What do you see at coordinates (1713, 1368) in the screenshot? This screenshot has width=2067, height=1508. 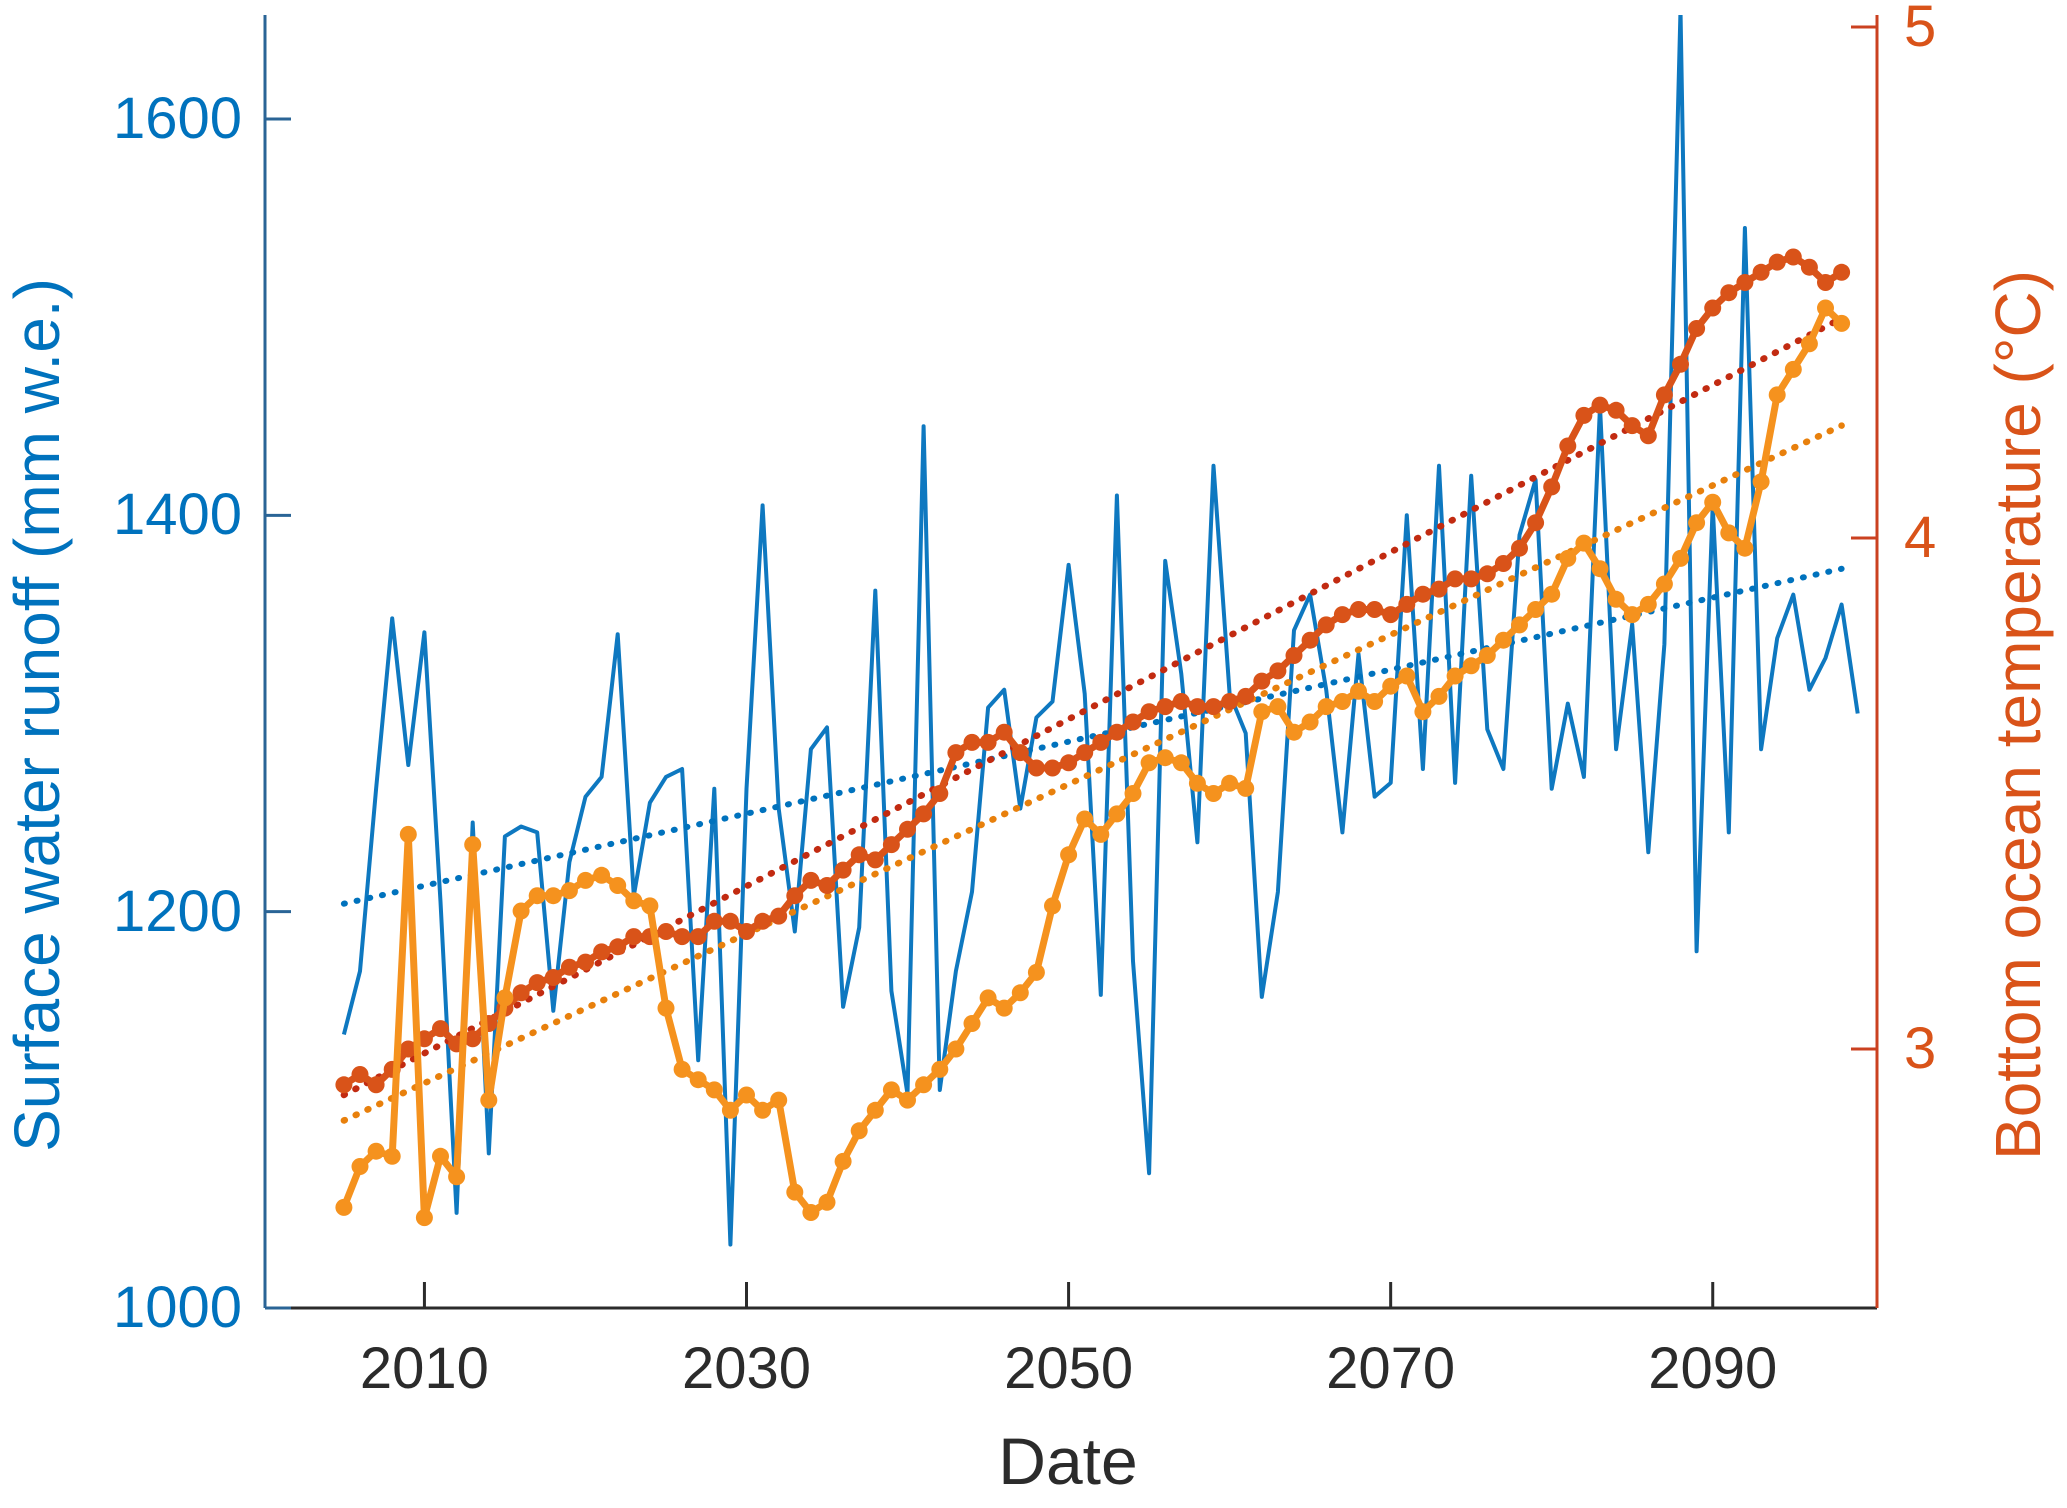 I see `x-tick-label: 2090` at bounding box center [1713, 1368].